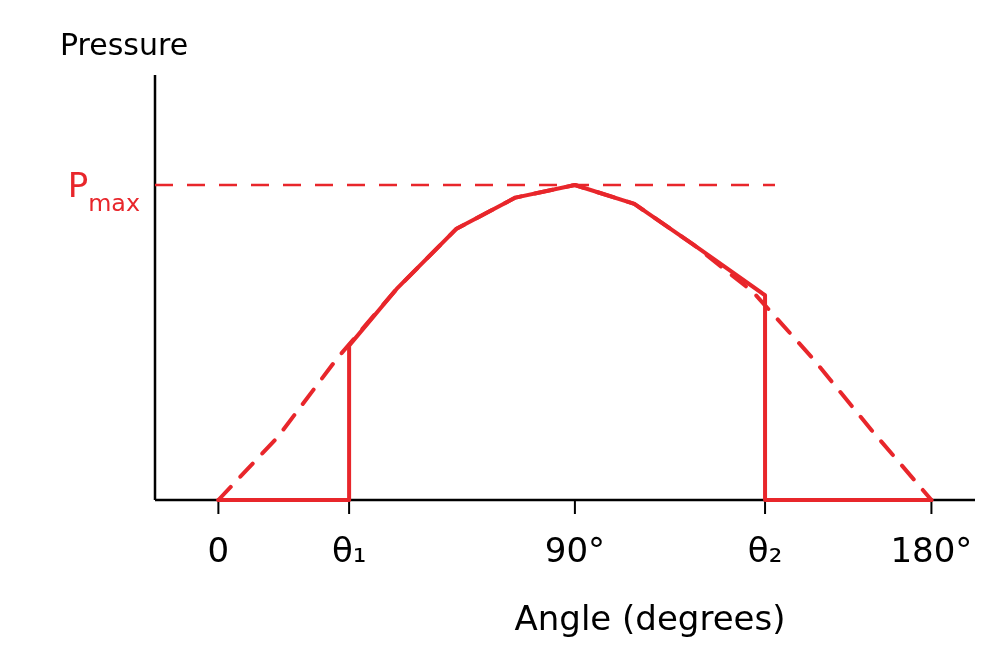  What do you see at coordinates (931, 550) in the screenshot?
I see `x-tick-label: 180°` at bounding box center [931, 550].